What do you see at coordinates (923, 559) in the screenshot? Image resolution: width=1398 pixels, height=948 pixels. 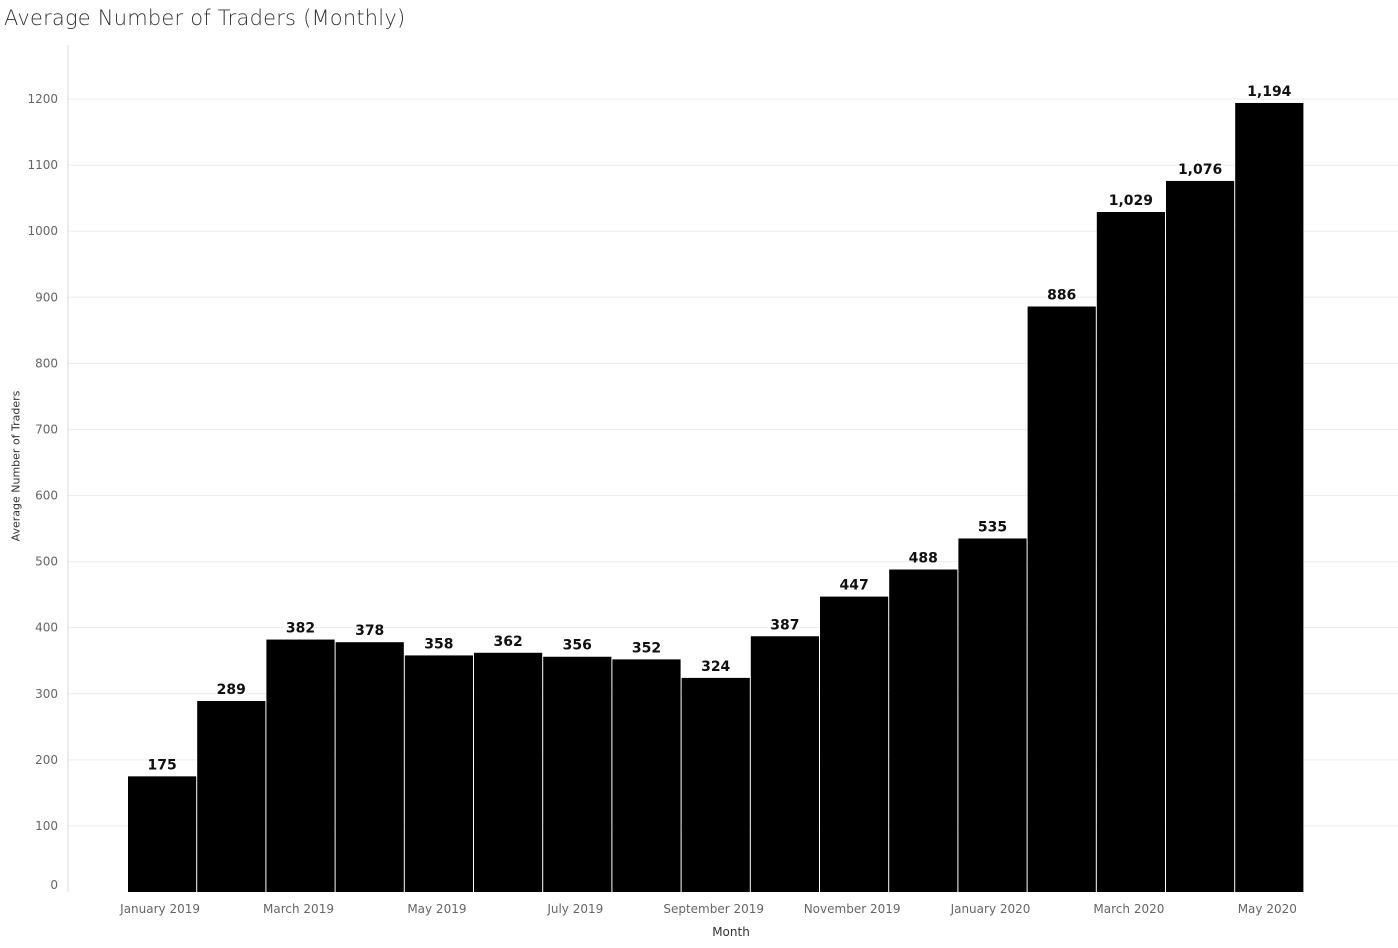 I see `data-label-11: 488` at bounding box center [923, 559].